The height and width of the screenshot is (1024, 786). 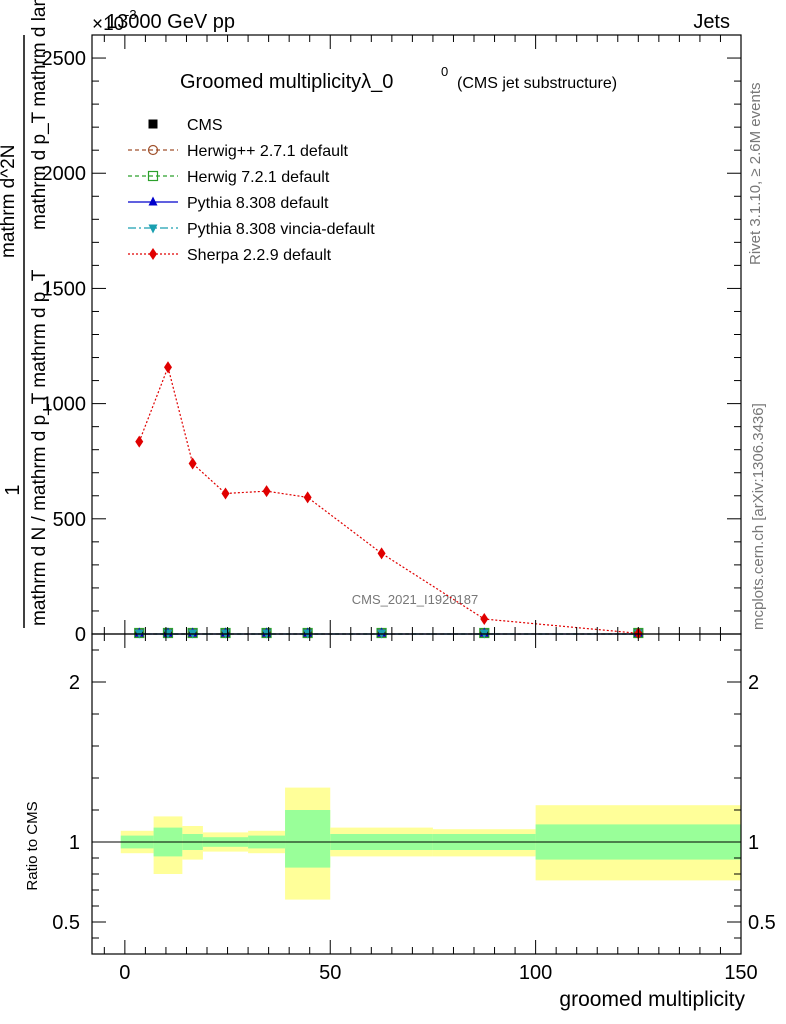 What do you see at coordinates (268, 151) in the screenshot?
I see `legend-label: Herwig++ 2.7.1 default` at bounding box center [268, 151].